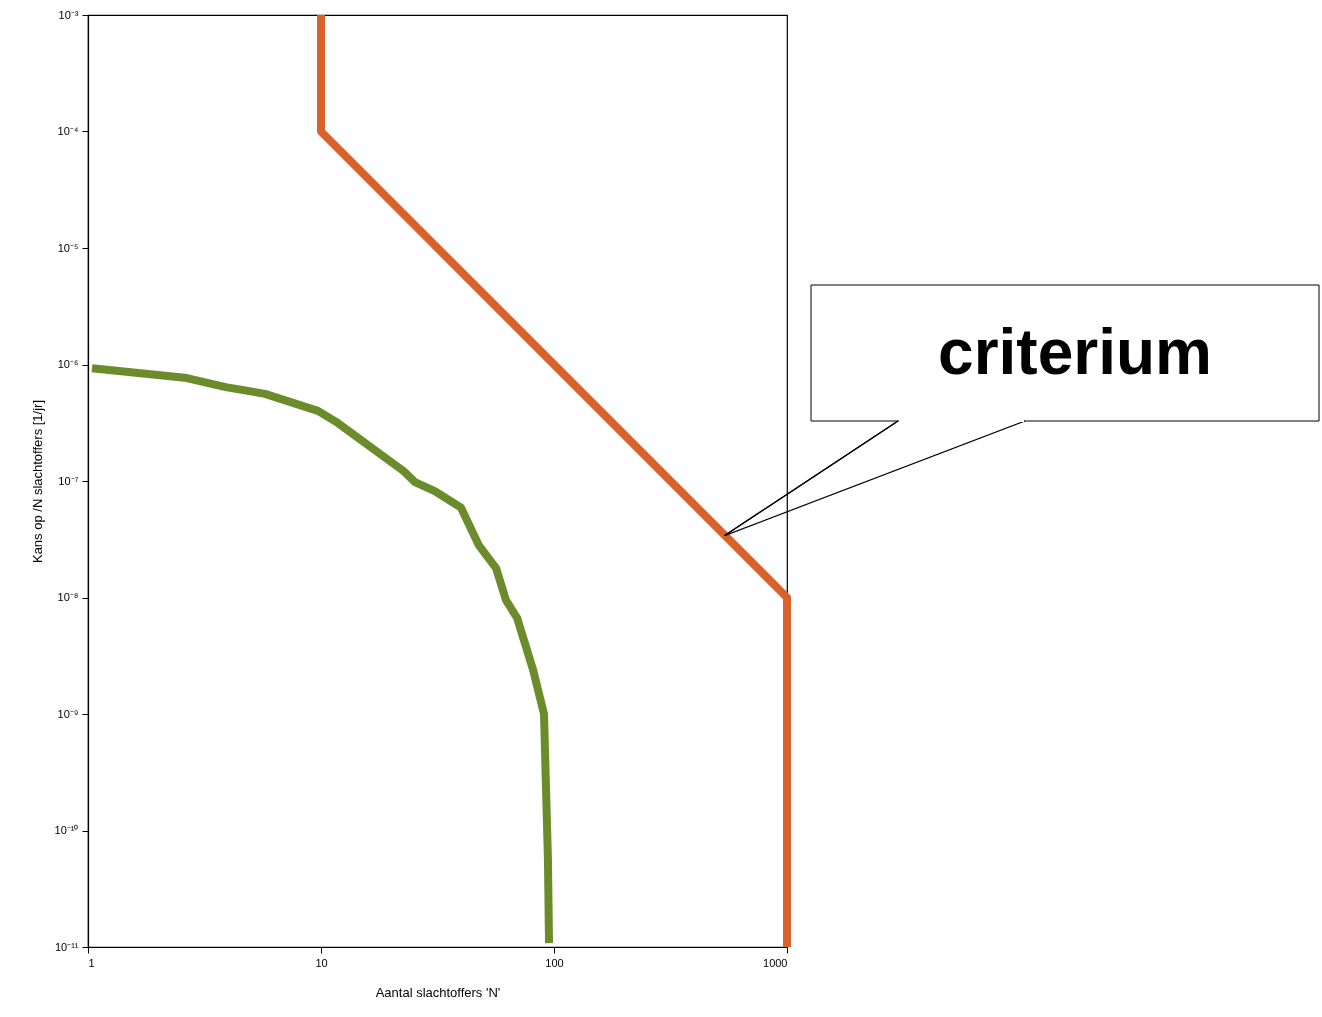 Image resolution: width=1322 pixels, height=1017 pixels. Describe the element at coordinates (68, 14) in the screenshot. I see `y-tick-label: 10⁻³` at that location.